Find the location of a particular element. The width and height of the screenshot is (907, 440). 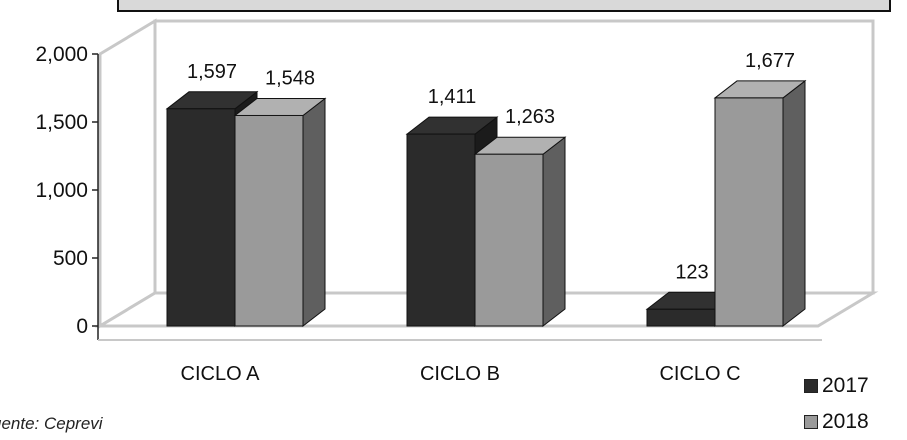

legend-swatch-2017 is located at coordinates (811, 386).